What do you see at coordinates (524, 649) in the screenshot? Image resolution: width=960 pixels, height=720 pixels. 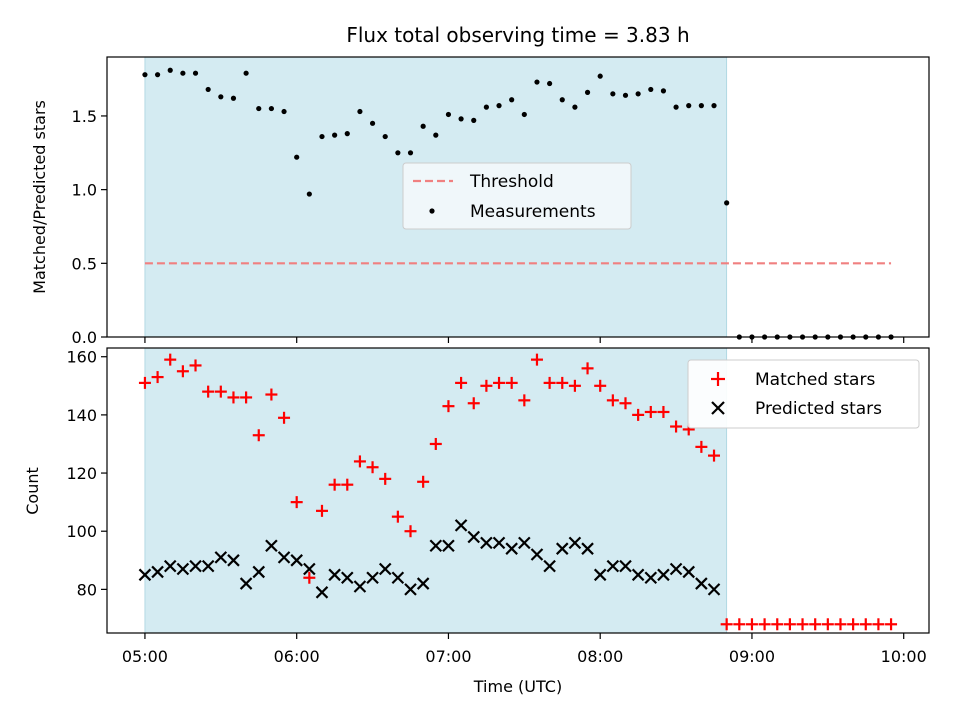 I see `bottom-x-ticks: 05:00 06:00 07:00 08:00 09:00 10:00` at bounding box center [524, 649].